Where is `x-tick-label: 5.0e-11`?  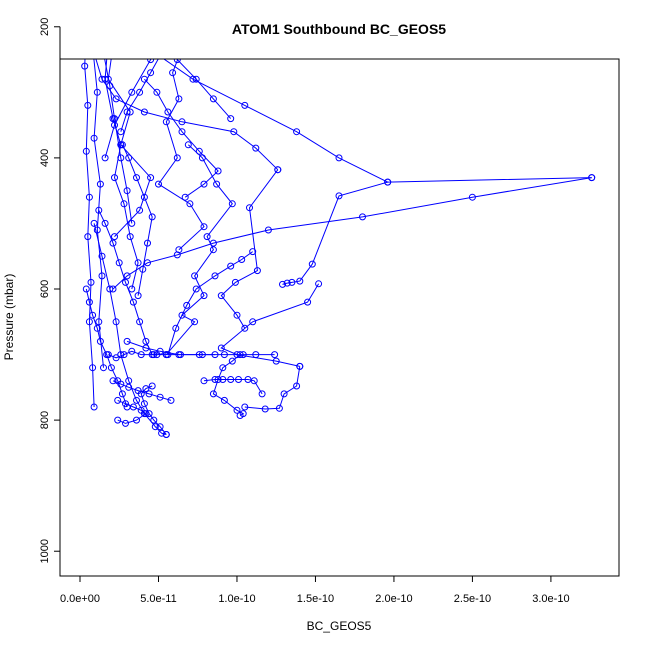 x-tick-label: 5.0e-11 is located at coordinates (158, 599).